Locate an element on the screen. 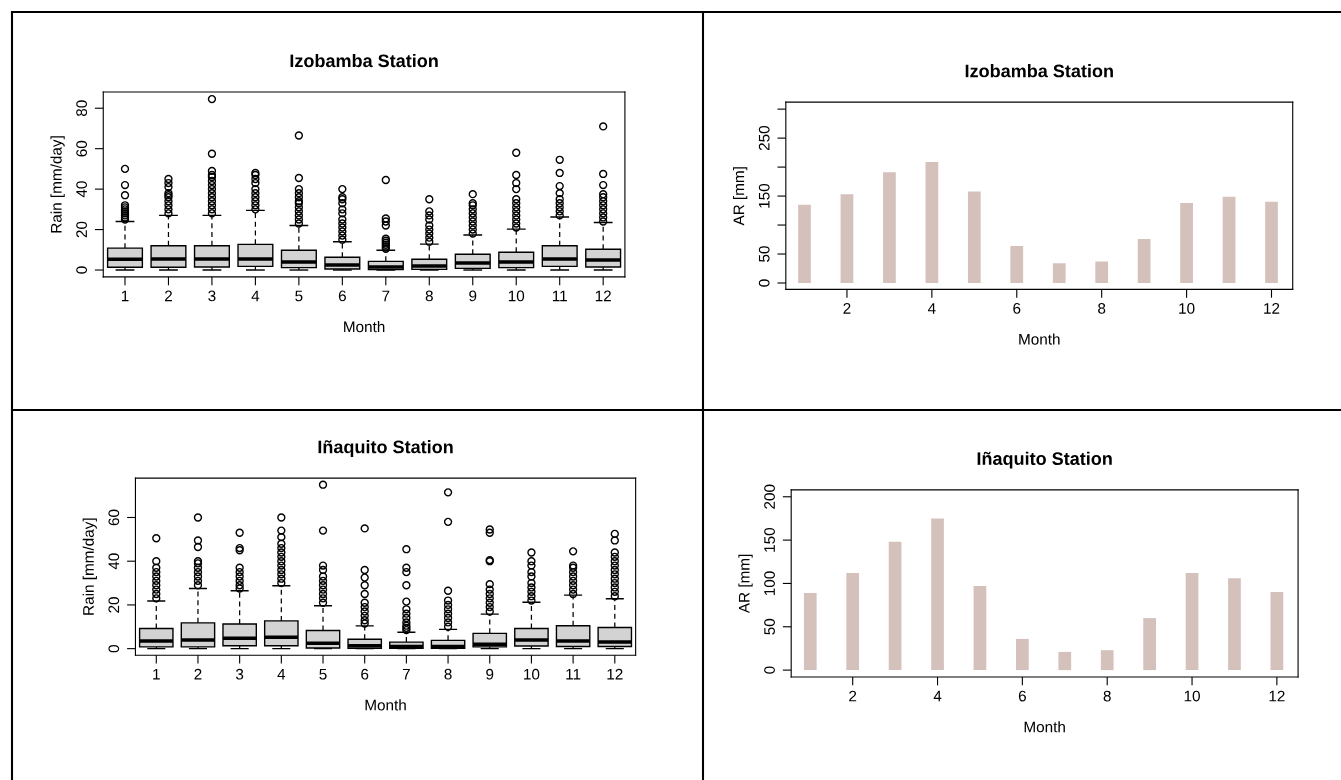  y-tick-label: 250 is located at coordinates (764, 138).